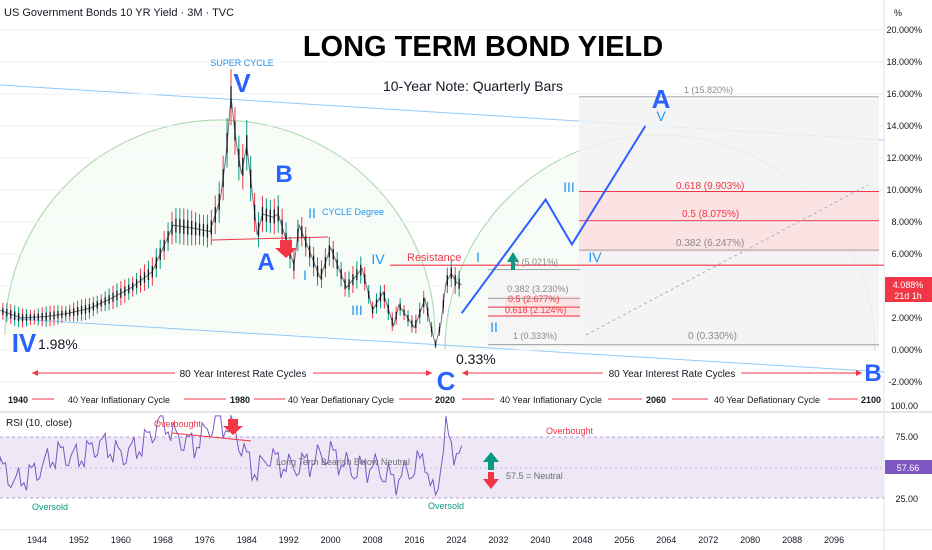 The width and height of the screenshot is (932, 550). What do you see at coordinates (39, 423) in the screenshot?
I see `rsi-title: RSI (10, close)` at bounding box center [39, 423].